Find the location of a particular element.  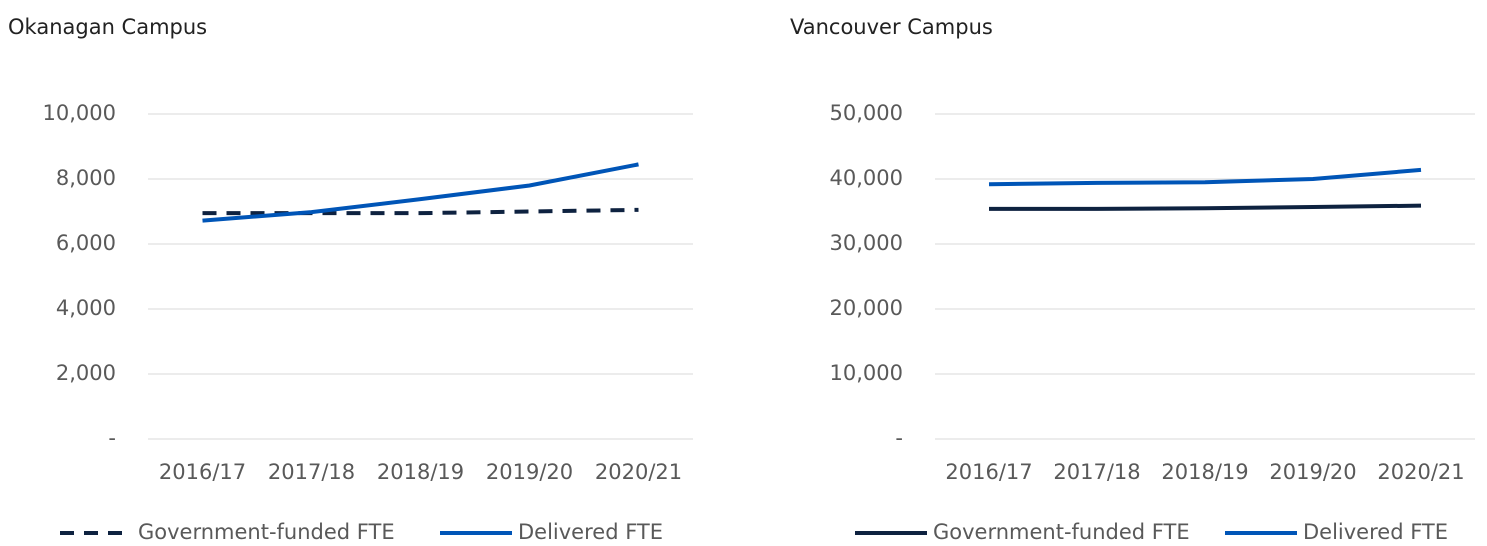

y-tick-label: 2,000 is located at coordinates (86, 373).